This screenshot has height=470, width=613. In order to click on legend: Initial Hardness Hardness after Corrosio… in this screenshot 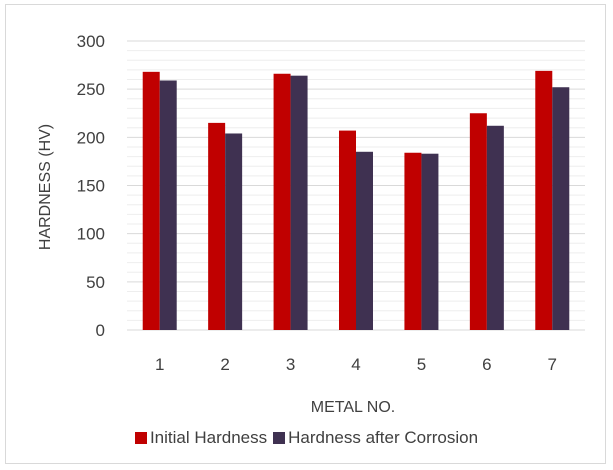, I will do `click(306, 438)`.